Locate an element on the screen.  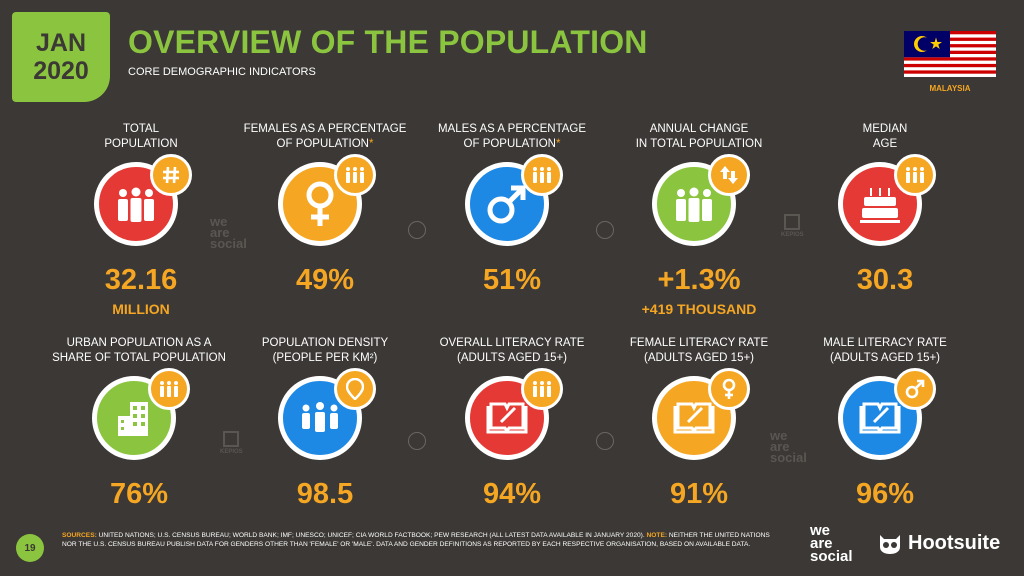
stat-label-line1: FEMALES AS A PERCENTAGE is located at coordinates (325, 129).